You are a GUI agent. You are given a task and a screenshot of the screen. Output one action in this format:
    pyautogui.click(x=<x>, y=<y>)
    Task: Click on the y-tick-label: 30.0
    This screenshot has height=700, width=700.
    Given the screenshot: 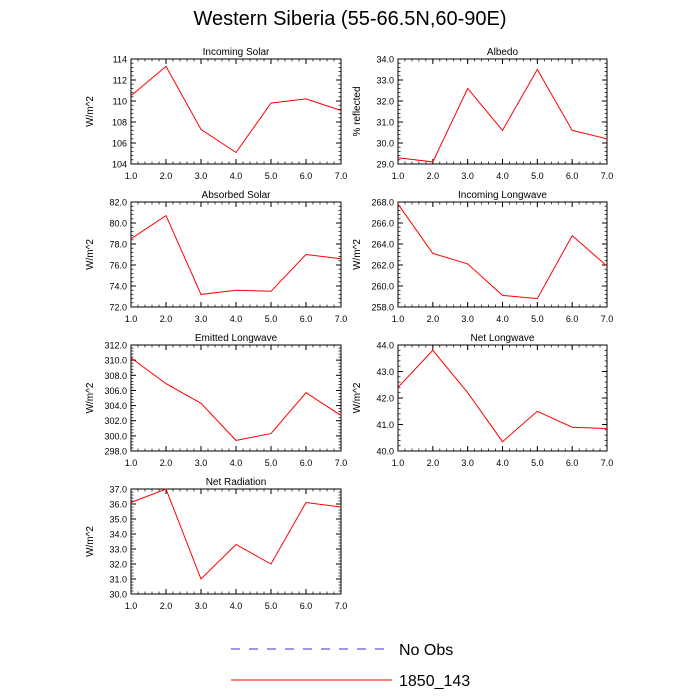 What is the action you would take?
    pyautogui.click(x=118, y=595)
    